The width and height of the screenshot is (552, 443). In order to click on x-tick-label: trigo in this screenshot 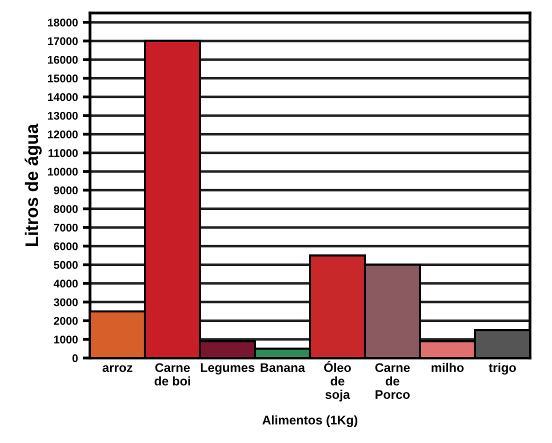, I will do `click(502, 368)`.